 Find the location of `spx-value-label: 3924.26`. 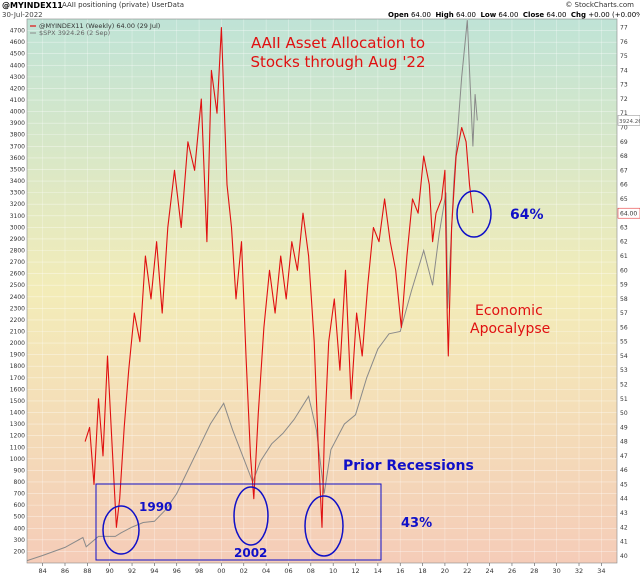

spx-value-label: 3924.26 is located at coordinates (629, 122).